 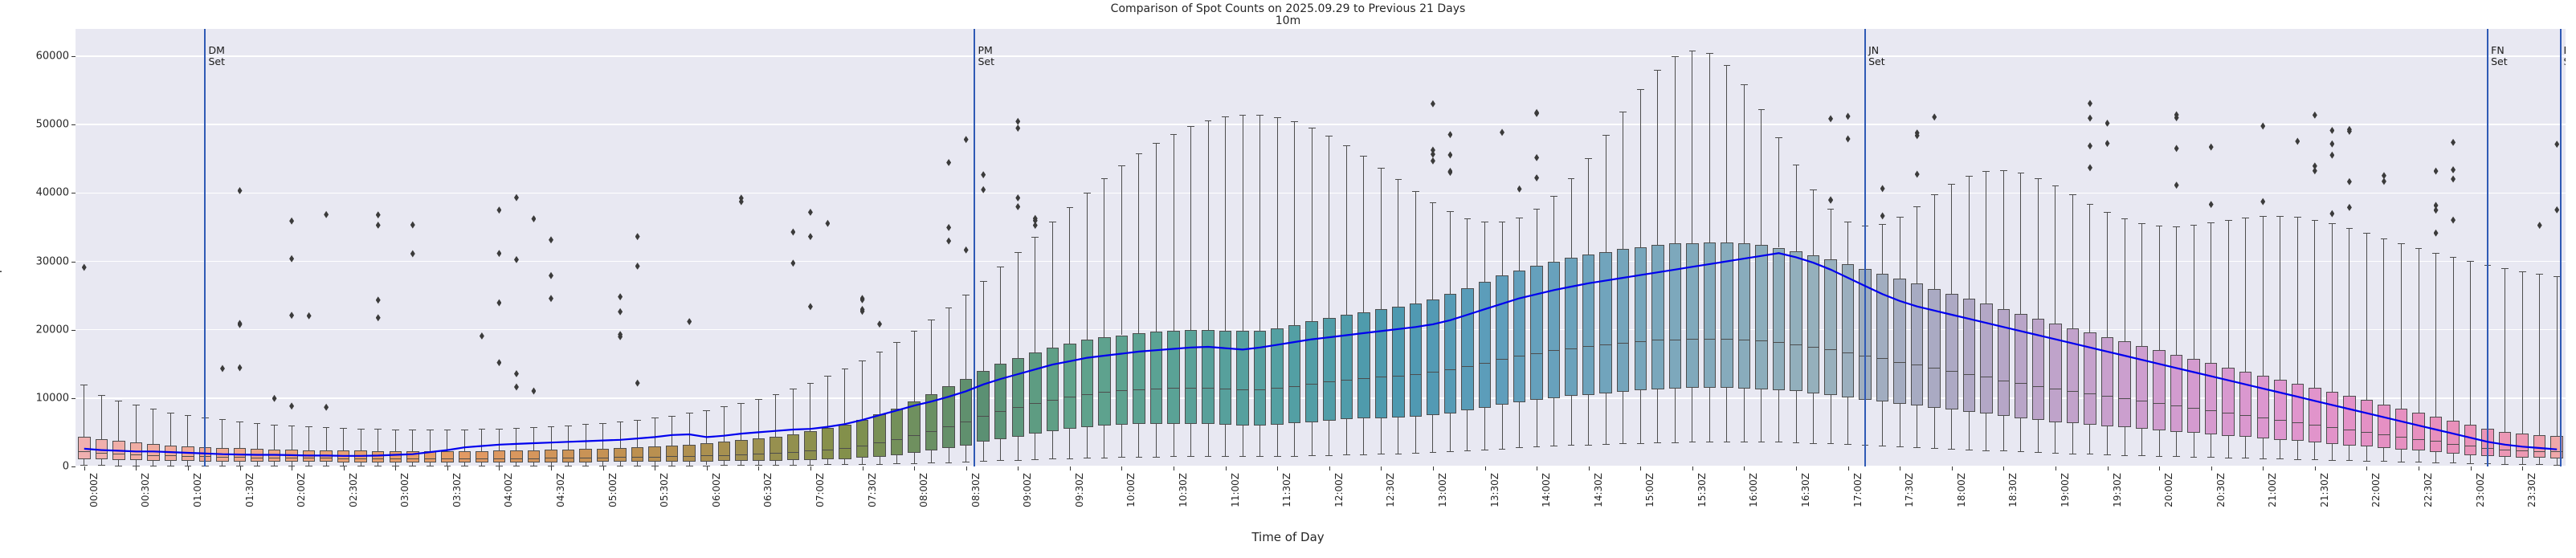 What do you see at coordinates (52, 330) in the screenshot?
I see `y-tick-label: 20000` at bounding box center [52, 330].